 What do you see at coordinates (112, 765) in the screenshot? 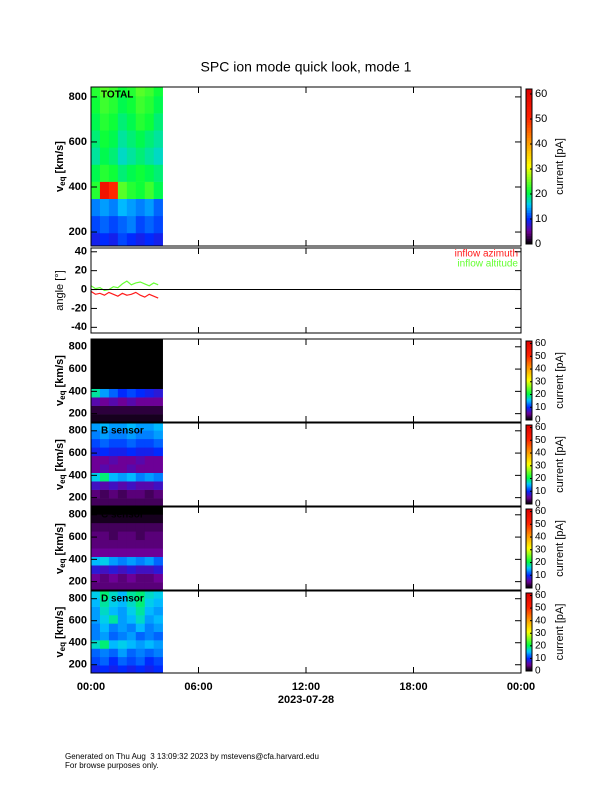
I see `footer-line: For browse purposes only.` at bounding box center [112, 765].